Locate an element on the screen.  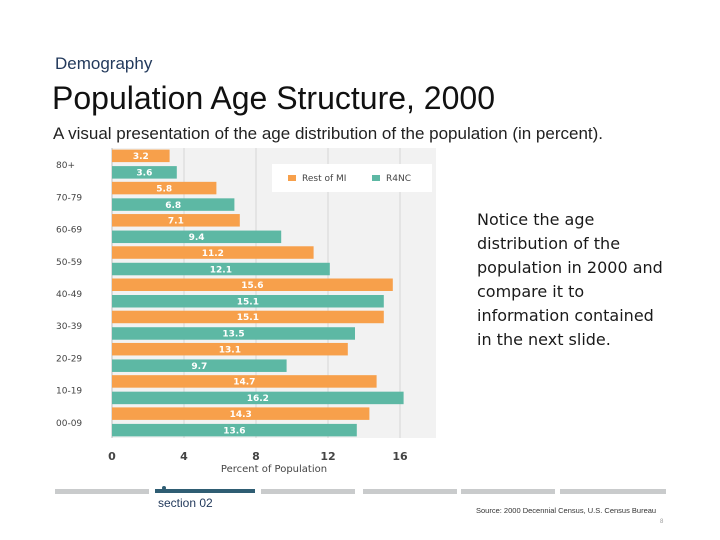
footer-segment-2-active is located at coordinates (205, 491).